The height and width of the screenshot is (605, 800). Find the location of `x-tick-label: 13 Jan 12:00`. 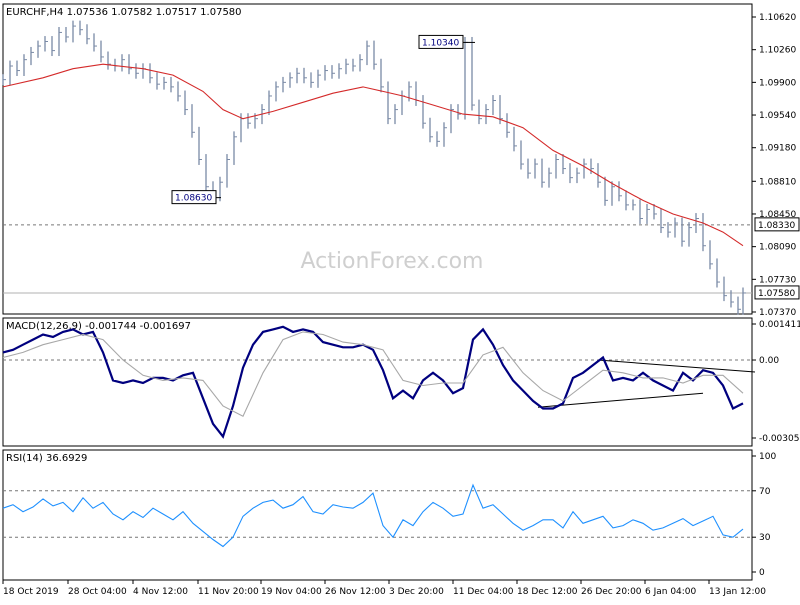

x-tick-label: 13 Jan 12:00 is located at coordinates (737, 592).